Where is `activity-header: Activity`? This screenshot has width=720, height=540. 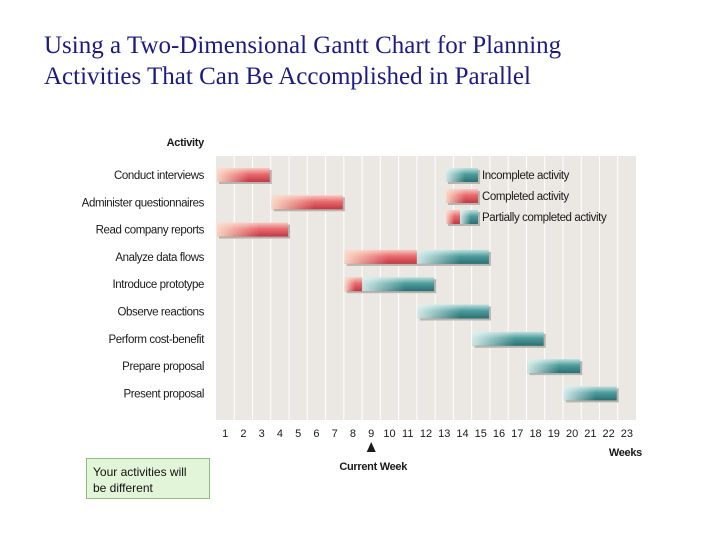 activity-header: Activity is located at coordinates (186, 143).